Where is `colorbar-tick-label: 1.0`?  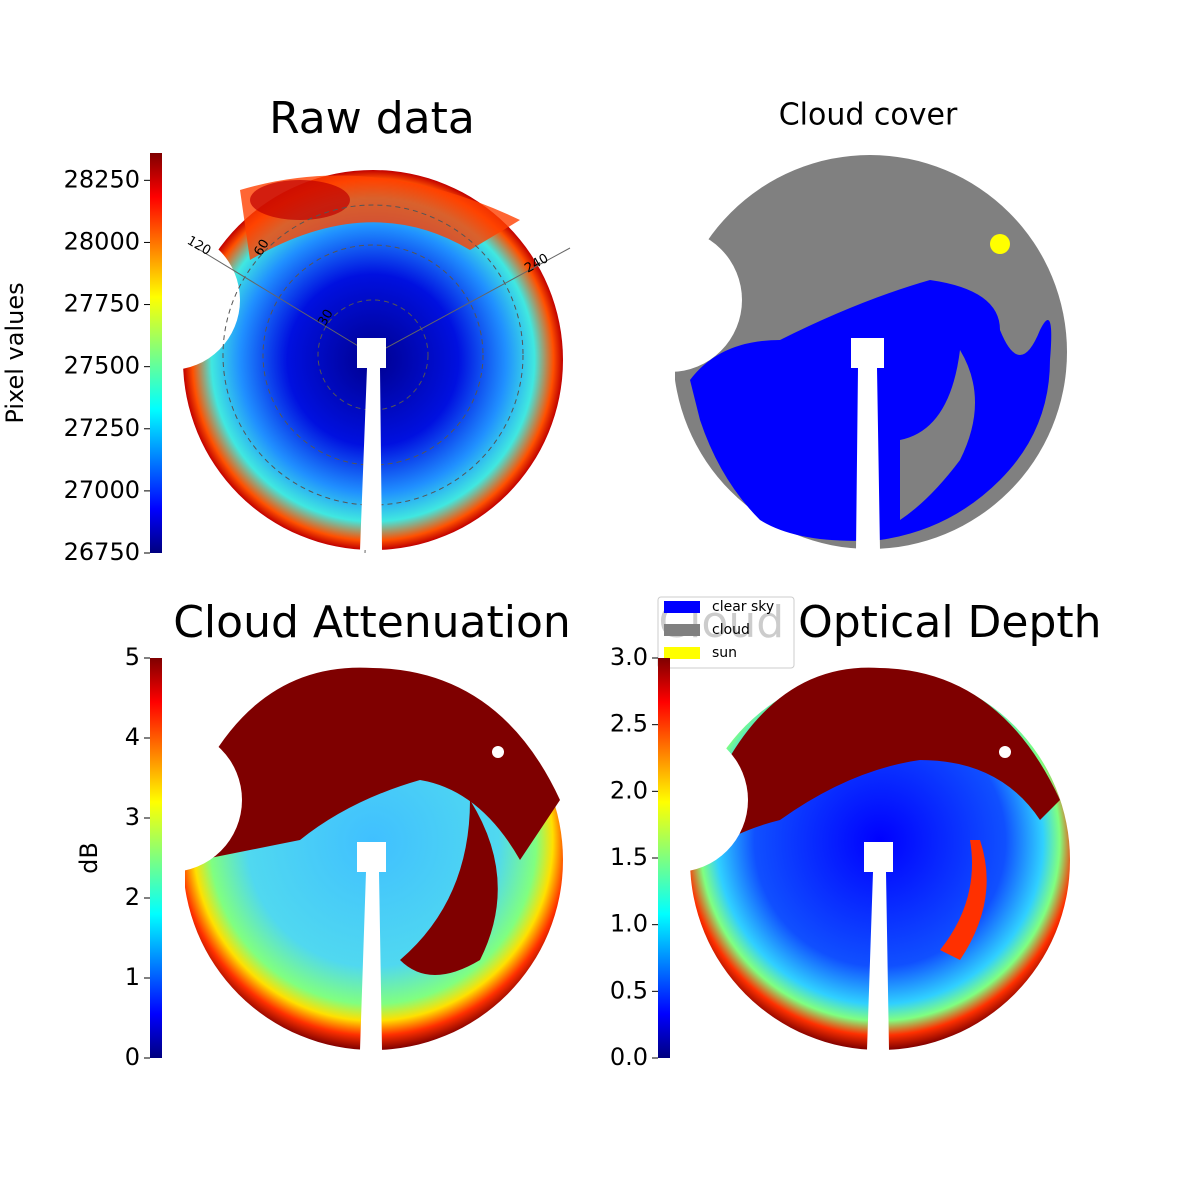 colorbar-tick-label: 1.0 is located at coordinates (629, 924).